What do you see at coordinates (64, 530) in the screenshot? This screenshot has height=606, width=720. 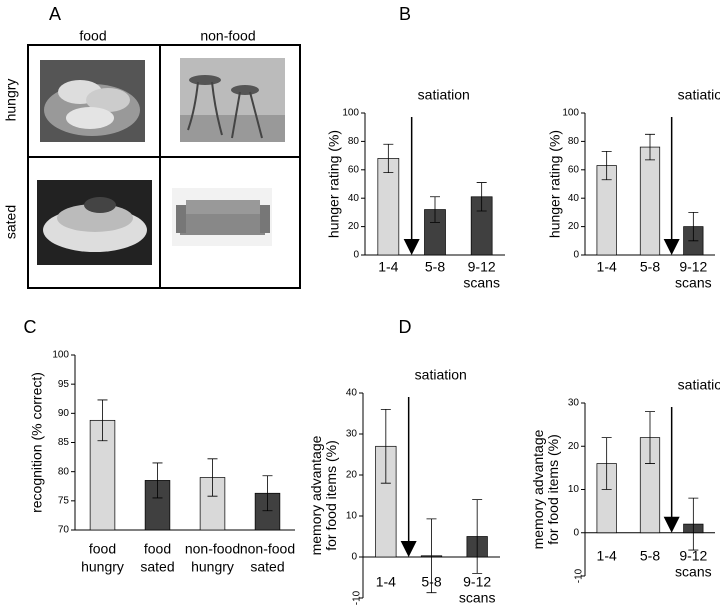 I see `y-tick-label: 70` at bounding box center [64, 530].